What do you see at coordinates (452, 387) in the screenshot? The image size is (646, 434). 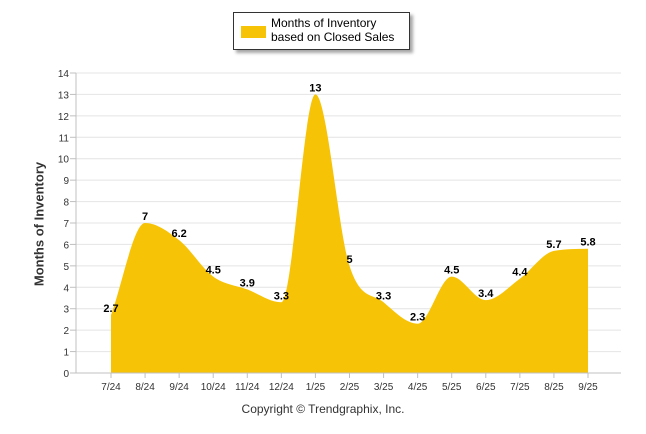 I see `x-tick-label: 5/25` at bounding box center [452, 387].